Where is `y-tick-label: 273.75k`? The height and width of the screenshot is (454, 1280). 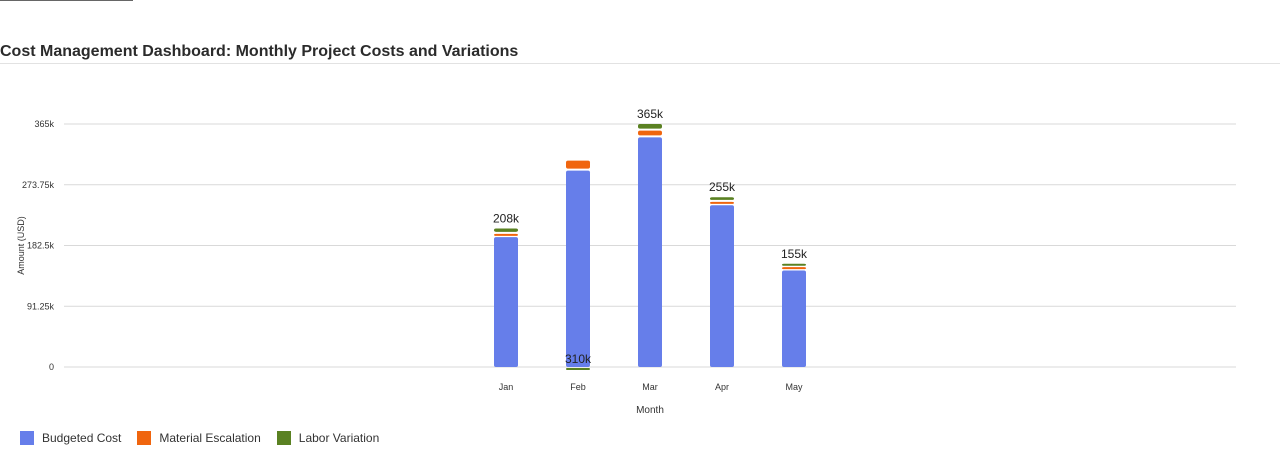
y-tick-label: 273.75k is located at coordinates (38, 185).